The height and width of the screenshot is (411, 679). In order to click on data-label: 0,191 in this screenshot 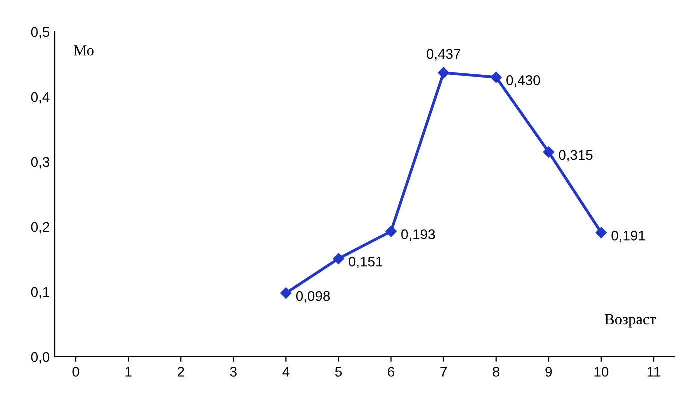, I will do `click(629, 236)`.